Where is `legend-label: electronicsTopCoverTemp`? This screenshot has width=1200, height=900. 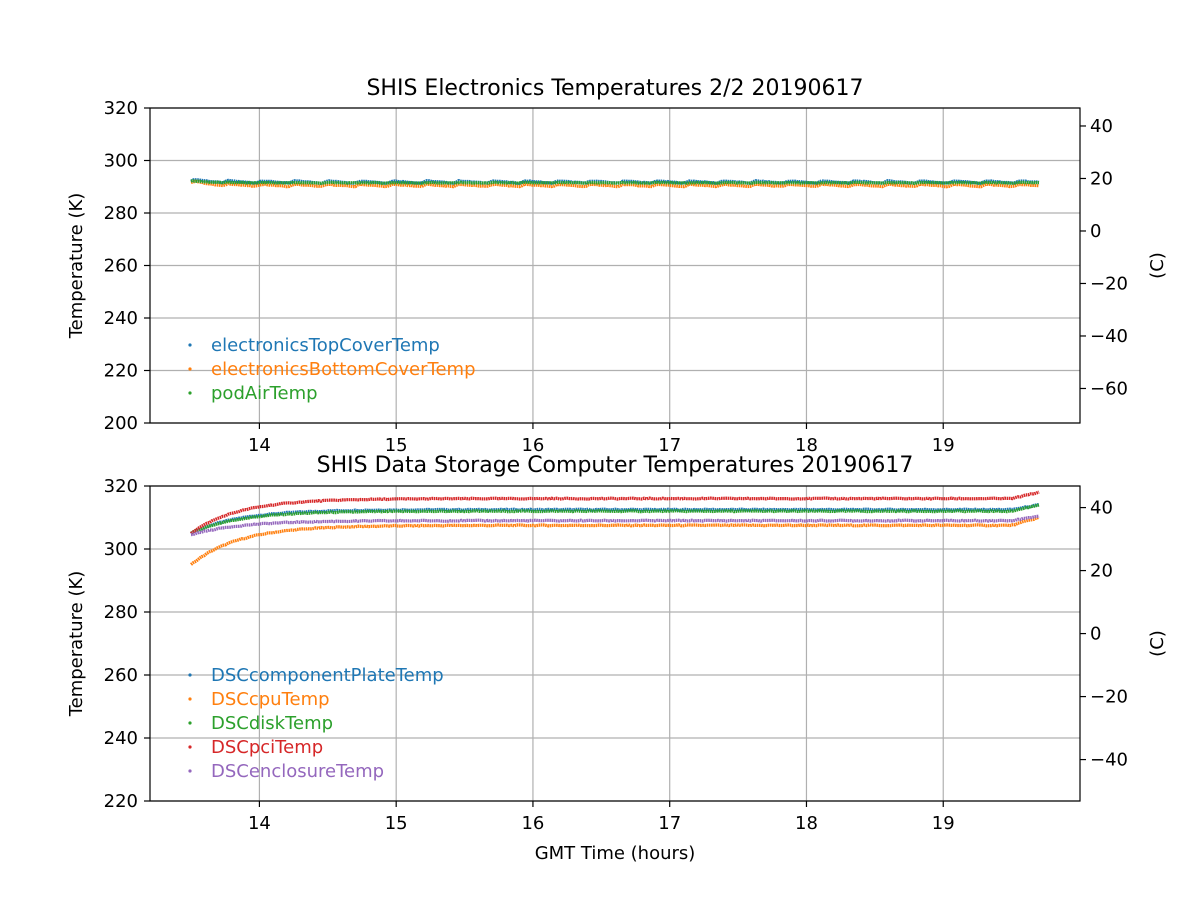 legend-label: electronicsTopCoverTemp is located at coordinates (325, 345).